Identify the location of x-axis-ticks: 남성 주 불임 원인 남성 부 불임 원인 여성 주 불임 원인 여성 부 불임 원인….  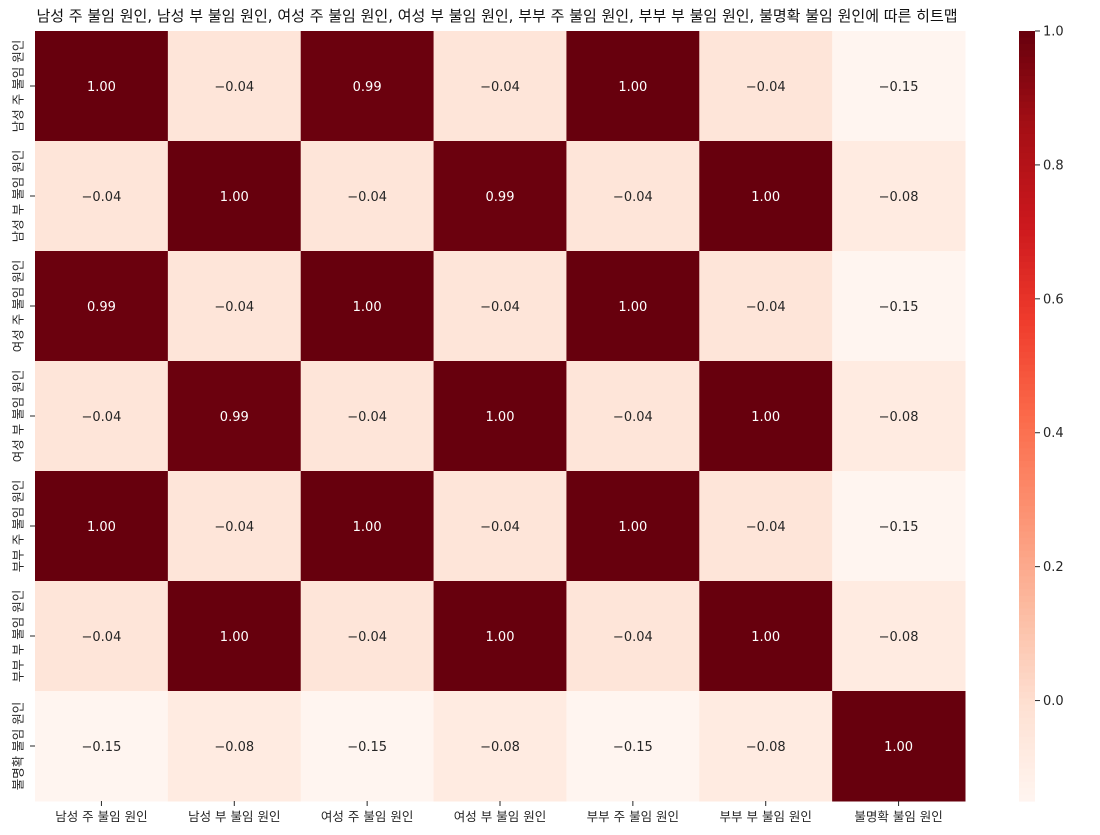
(499, 812).